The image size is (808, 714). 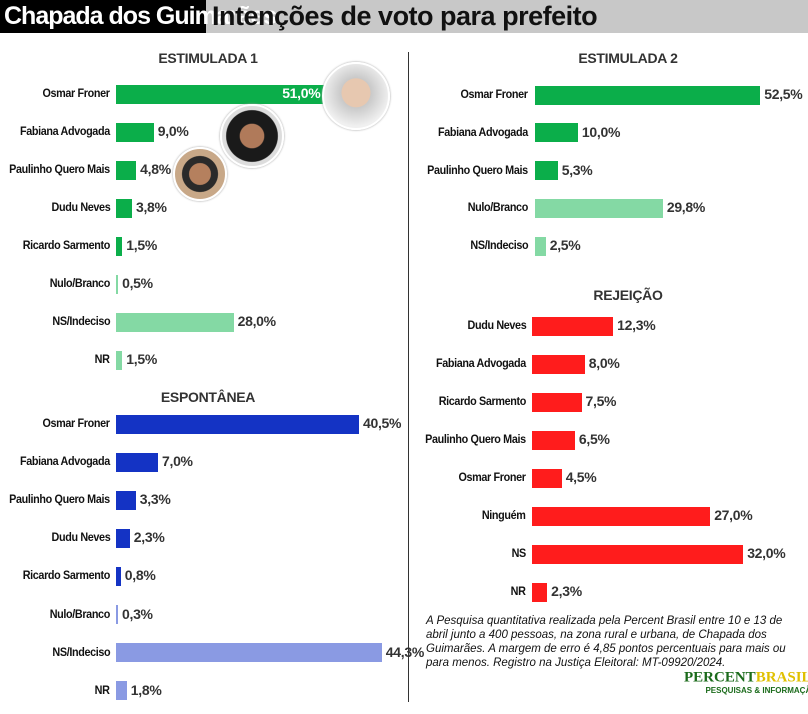 What do you see at coordinates (604, 363) in the screenshot?
I see `value-label: 8,0%` at bounding box center [604, 363].